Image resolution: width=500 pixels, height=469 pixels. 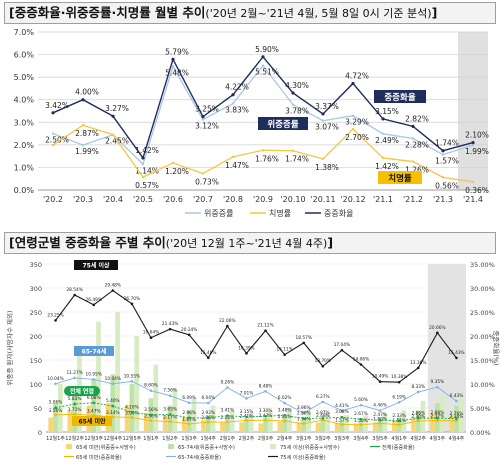 I want to click on y-left-tick-label: 0, so click(x=40, y=433).